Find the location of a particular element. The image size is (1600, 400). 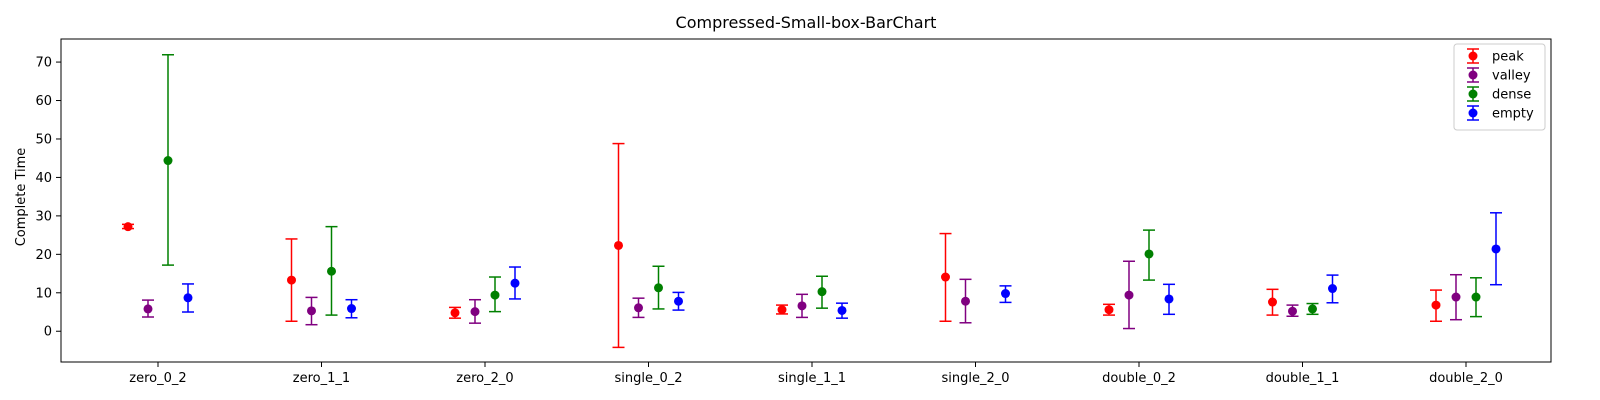

legend-item-peak: peak is located at coordinates (1495, 56).